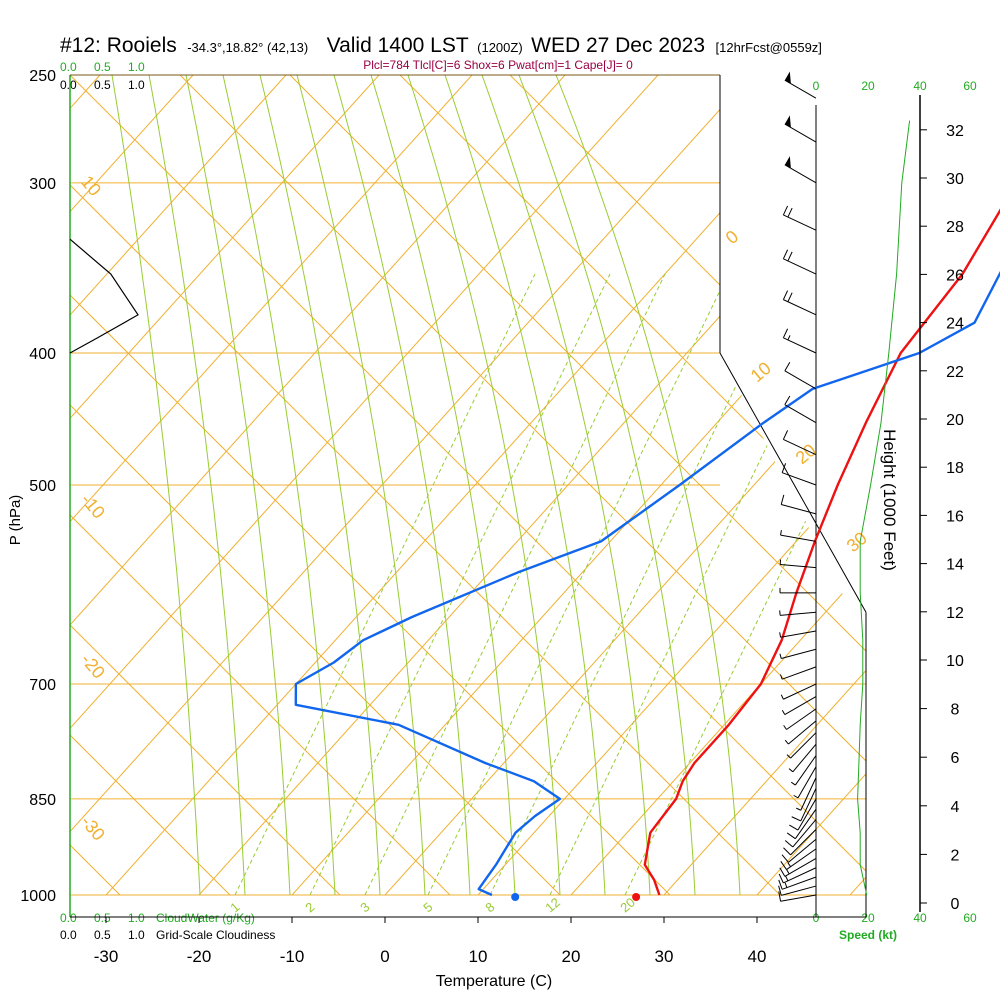 The width and height of the screenshot is (1000, 1000). I want to click on cloudiness-tick: 0.0, so click(68, 85).